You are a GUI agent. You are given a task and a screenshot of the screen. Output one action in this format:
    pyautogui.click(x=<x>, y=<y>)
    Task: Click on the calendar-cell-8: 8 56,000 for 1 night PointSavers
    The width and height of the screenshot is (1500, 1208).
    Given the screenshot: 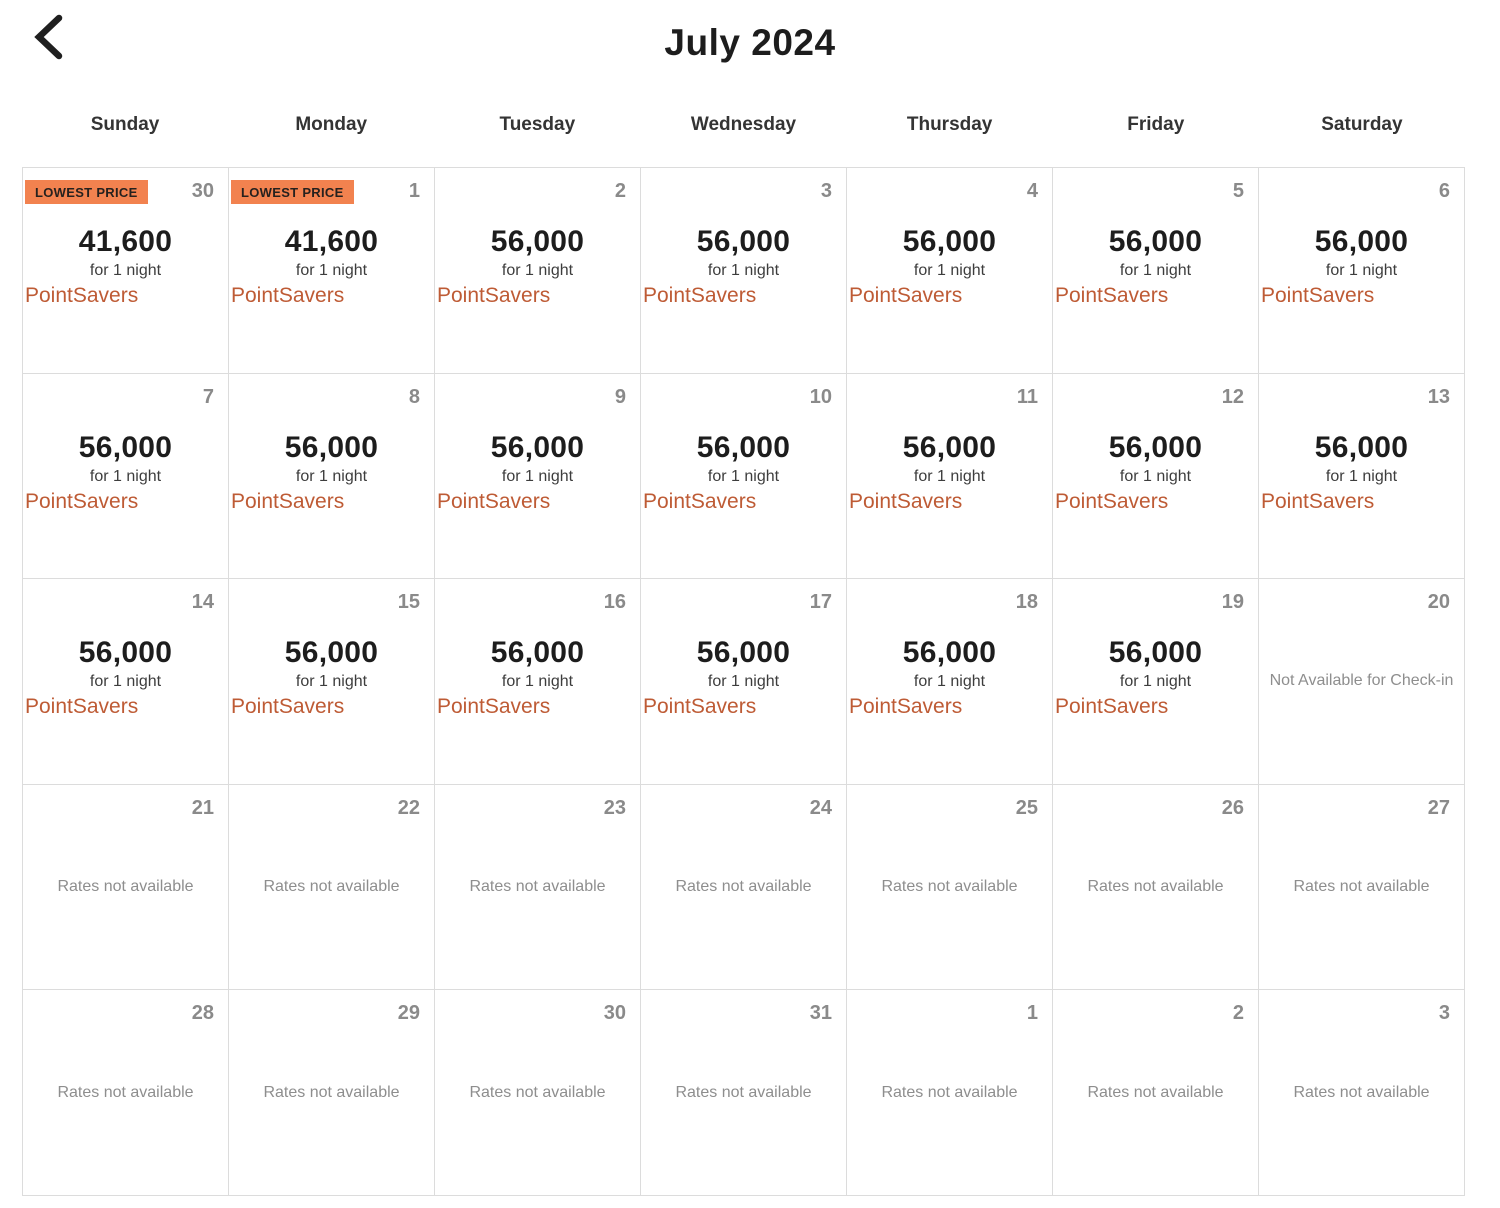 What is the action you would take?
    pyautogui.click(x=332, y=476)
    